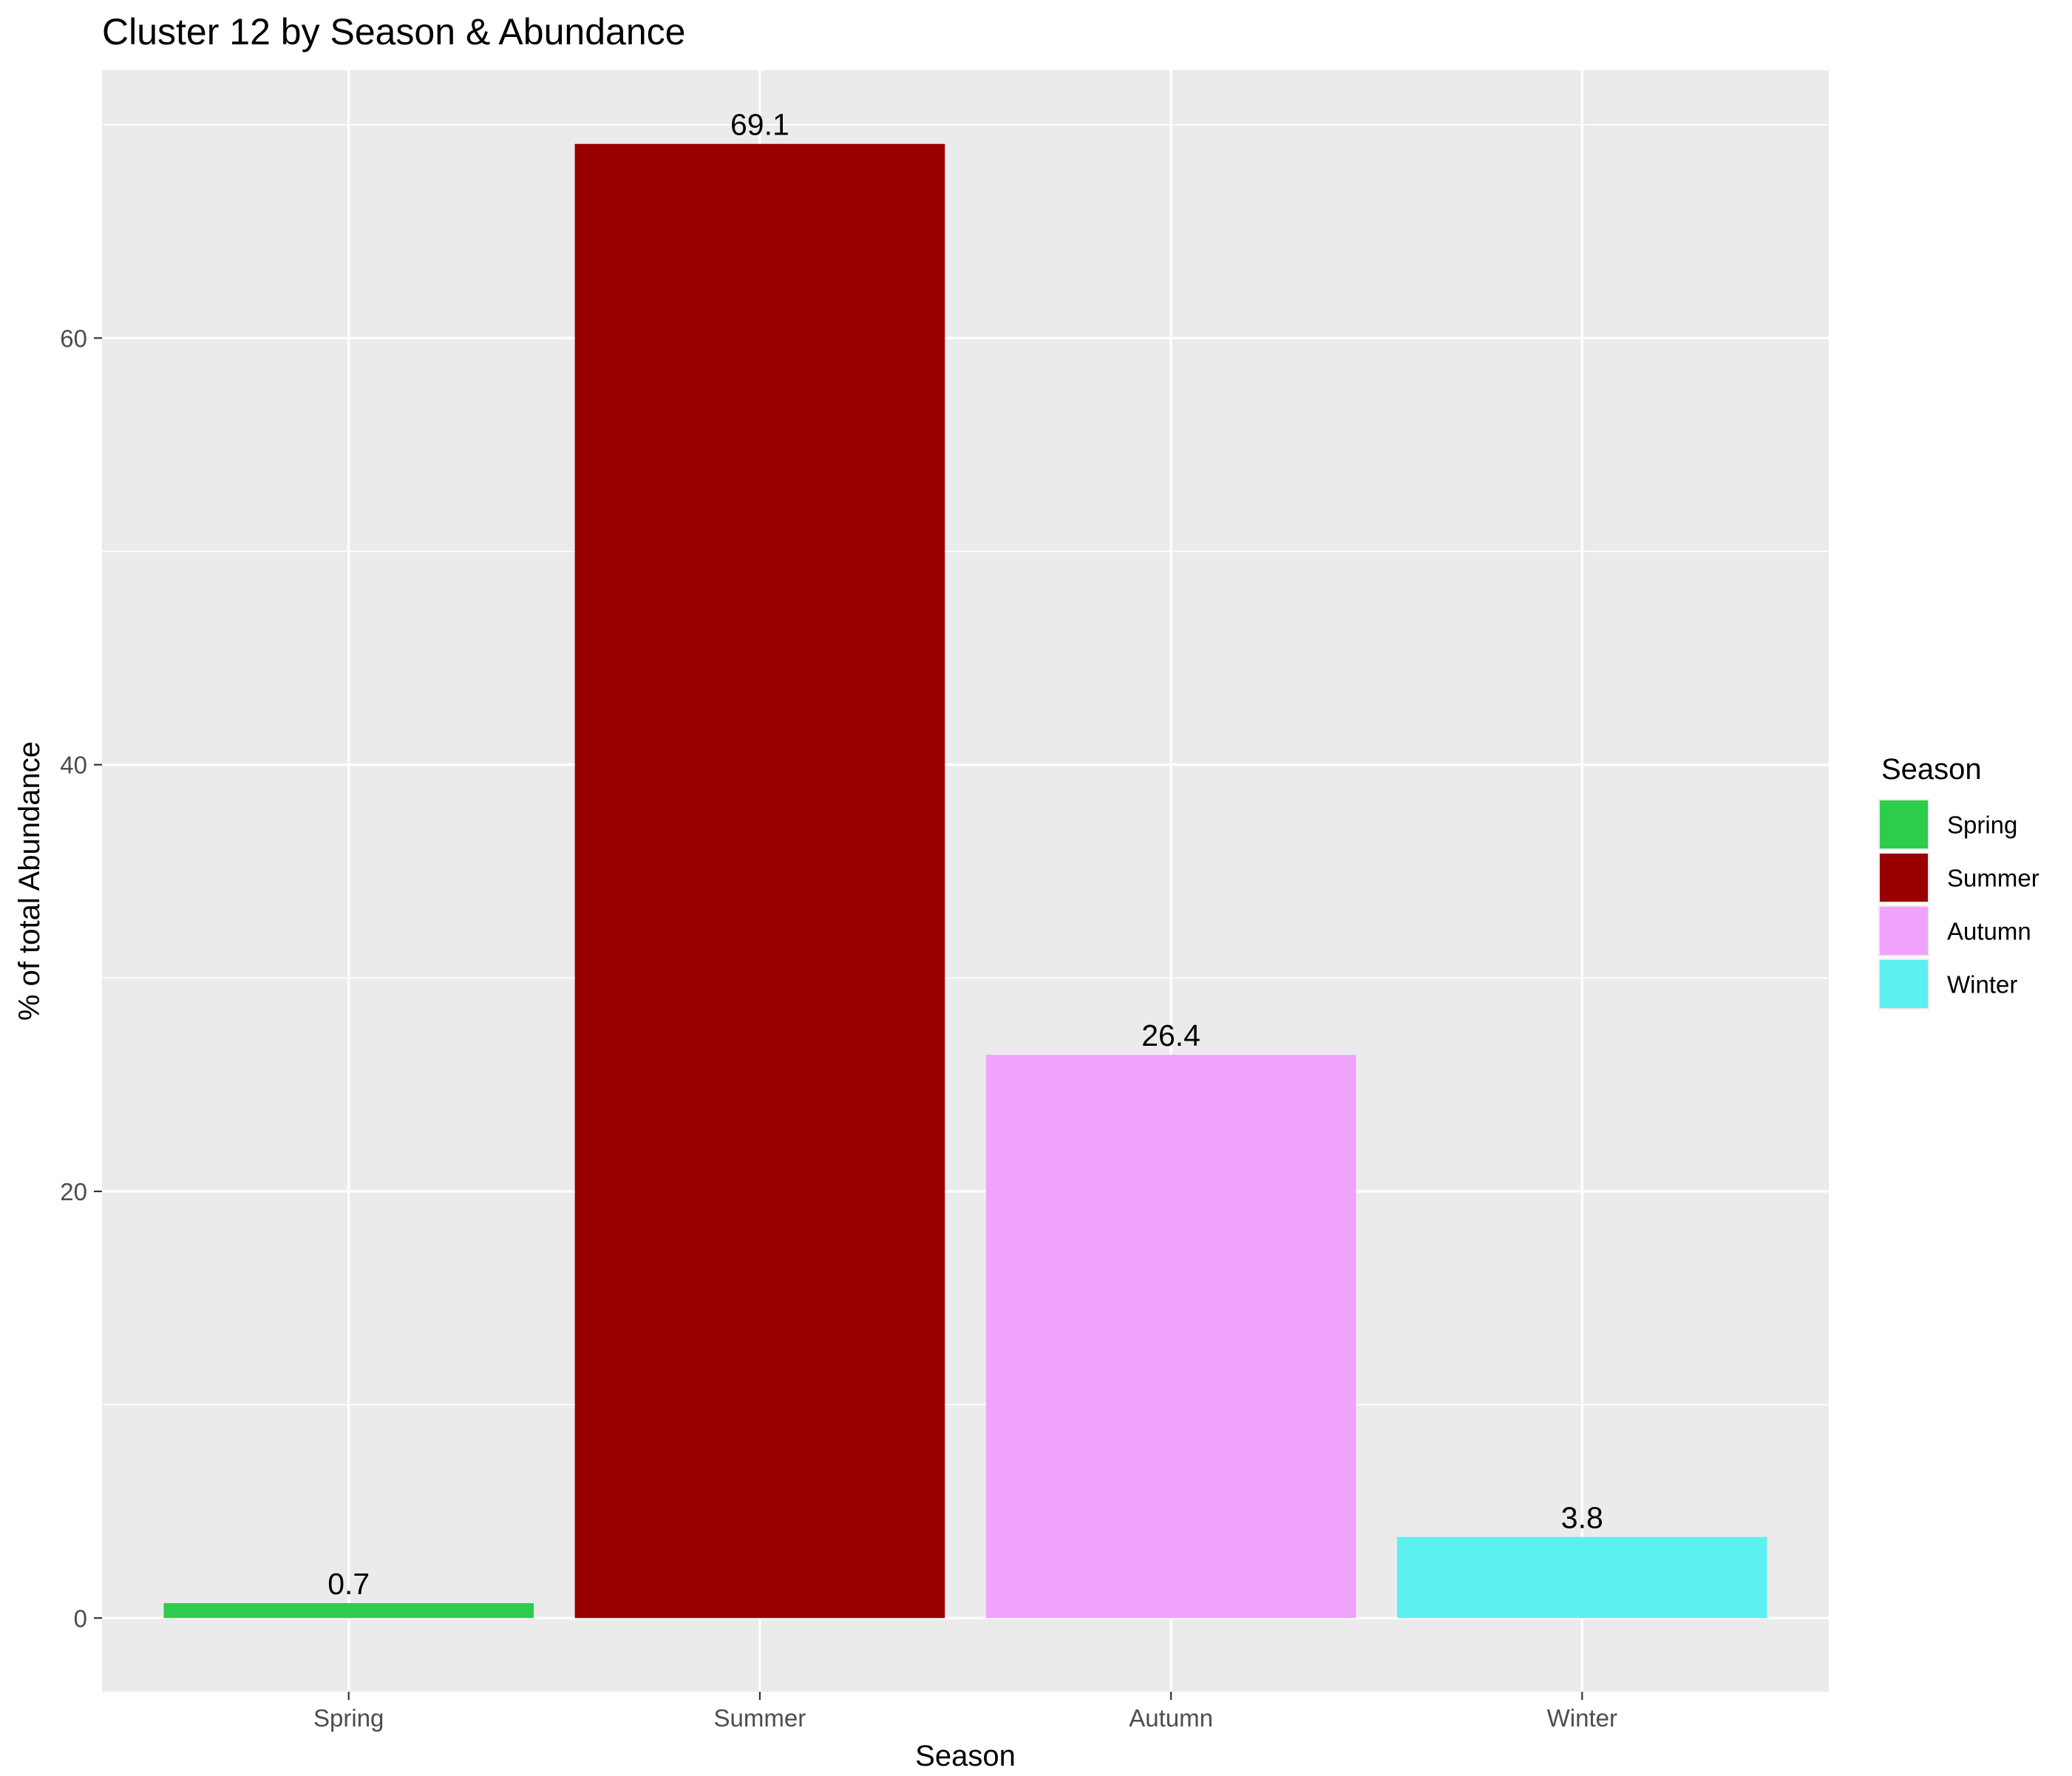 The height and width of the screenshot is (1776, 2072). I want to click on legend-swatch-summer, so click(1904, 878).